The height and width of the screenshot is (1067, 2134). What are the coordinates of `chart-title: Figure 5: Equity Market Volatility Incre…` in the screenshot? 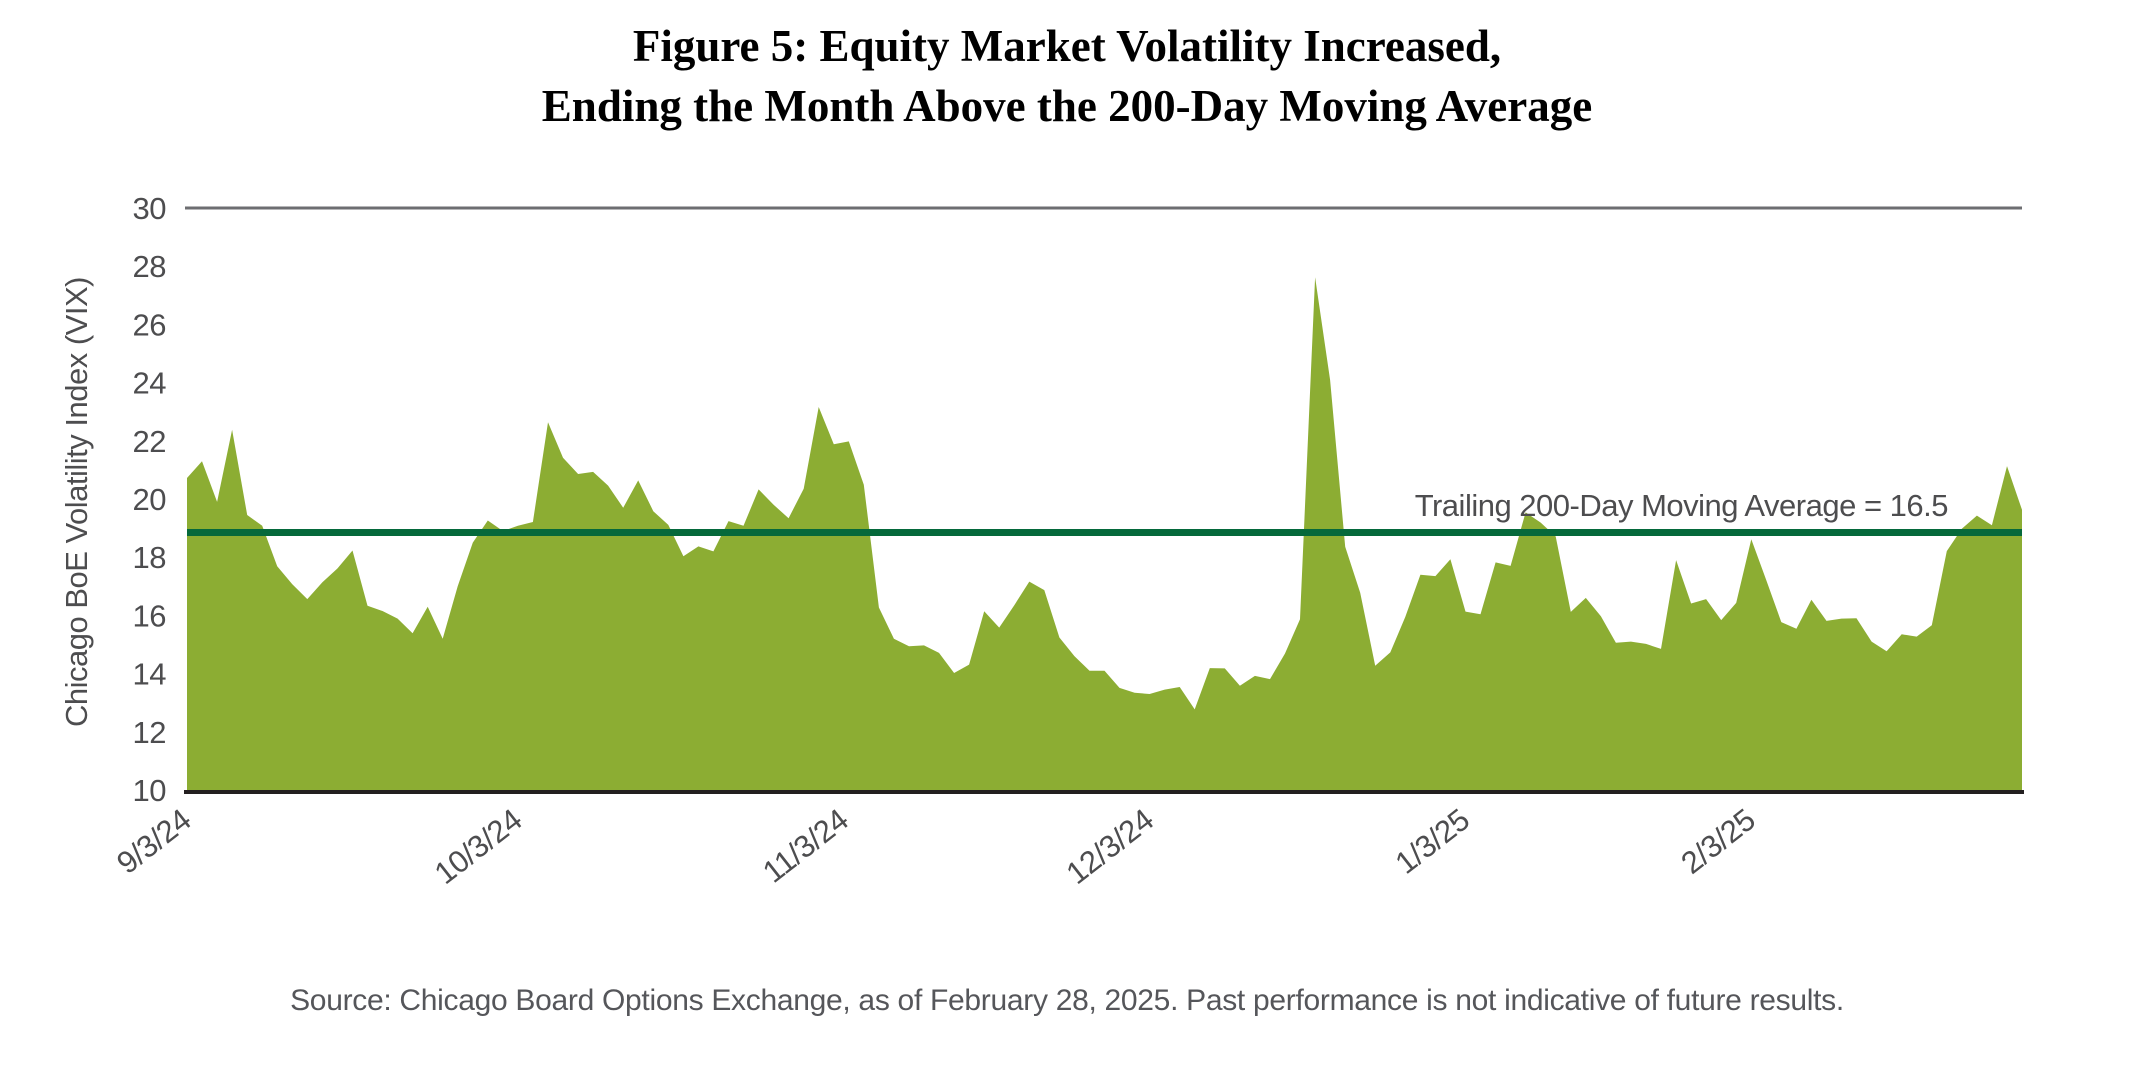 It's located at (1067, 76).